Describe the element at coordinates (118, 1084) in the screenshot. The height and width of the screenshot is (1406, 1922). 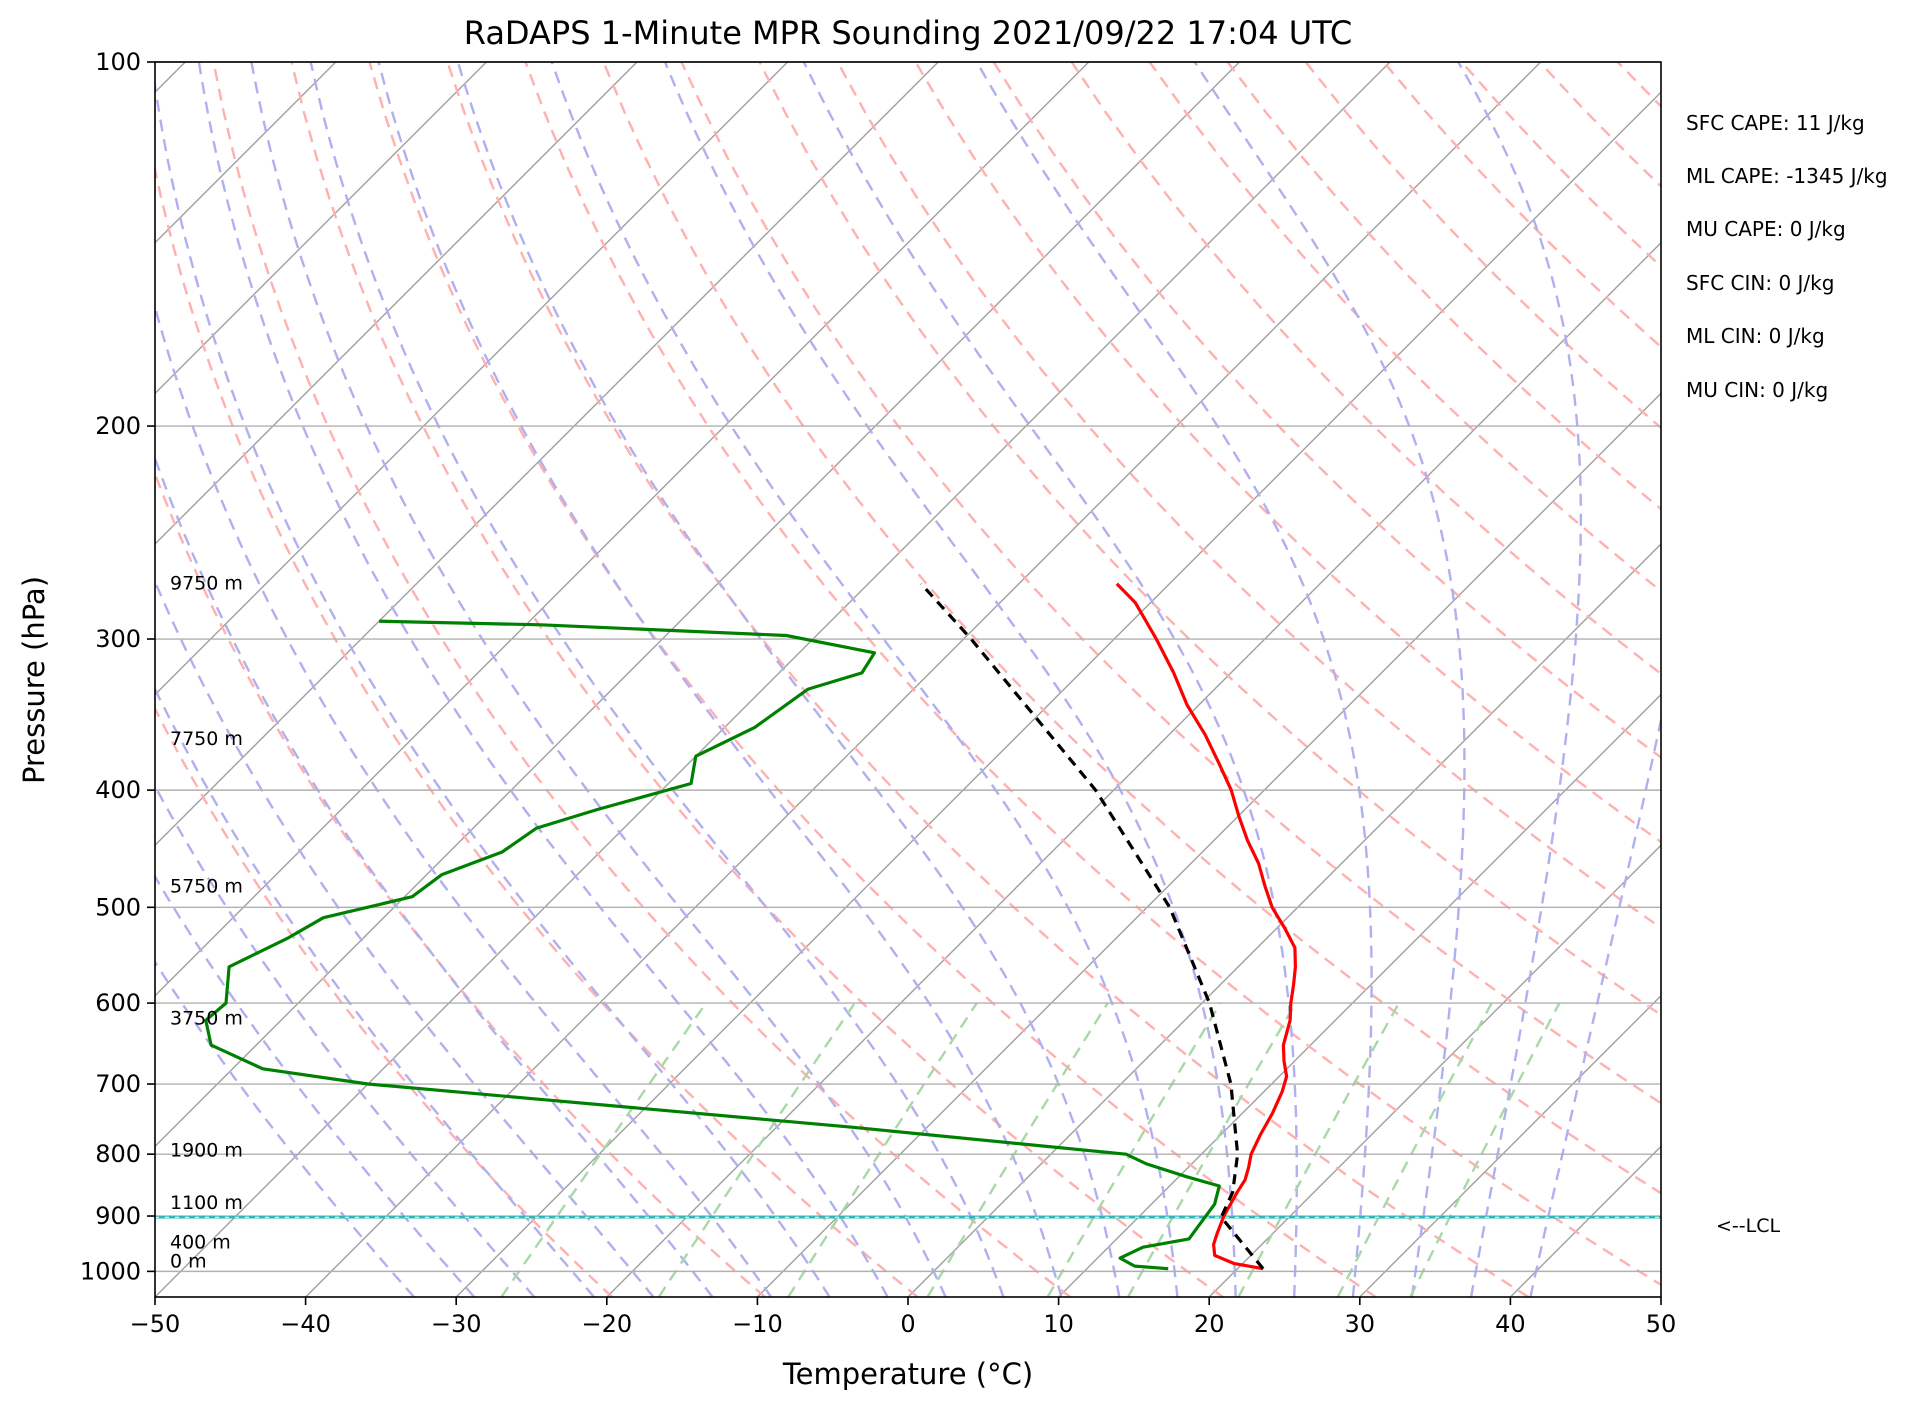
I see `y-tick-label: 700` at that location.